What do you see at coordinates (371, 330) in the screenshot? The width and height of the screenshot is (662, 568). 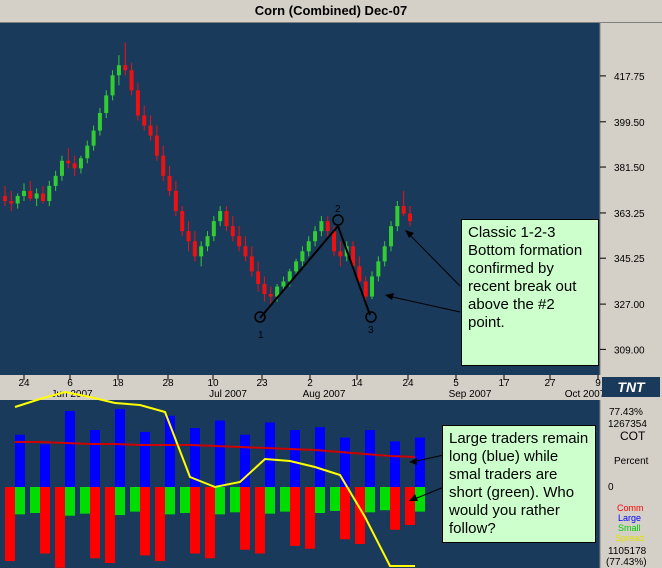 I see `pattern-label-3: 3` at bounding box center [371, 330].